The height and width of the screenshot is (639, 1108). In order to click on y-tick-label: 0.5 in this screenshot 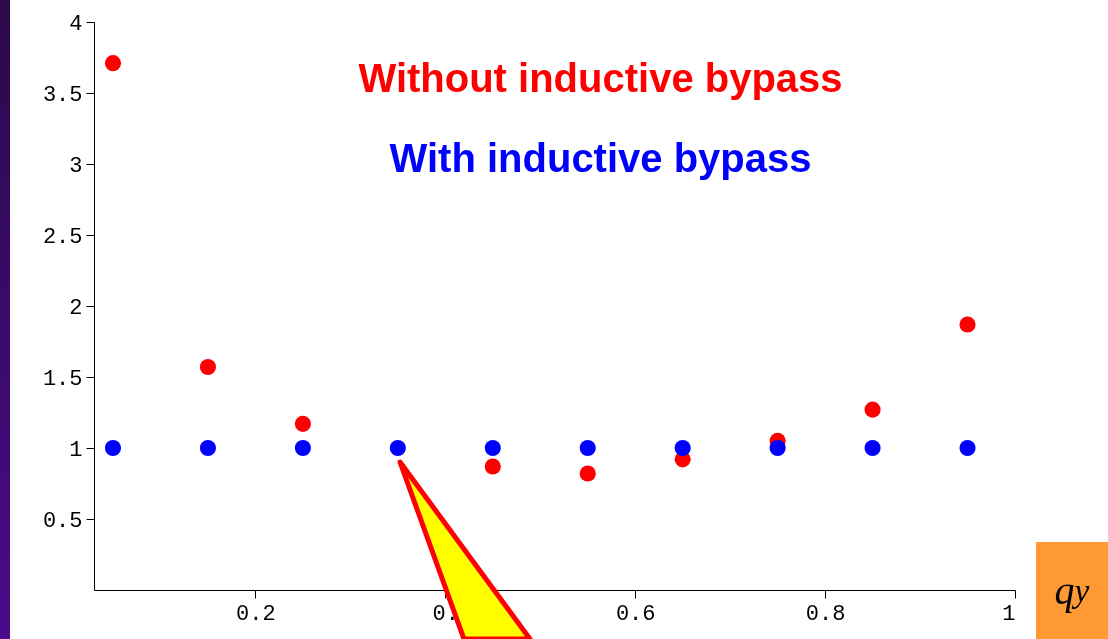, I will do `click(62, 521)`.